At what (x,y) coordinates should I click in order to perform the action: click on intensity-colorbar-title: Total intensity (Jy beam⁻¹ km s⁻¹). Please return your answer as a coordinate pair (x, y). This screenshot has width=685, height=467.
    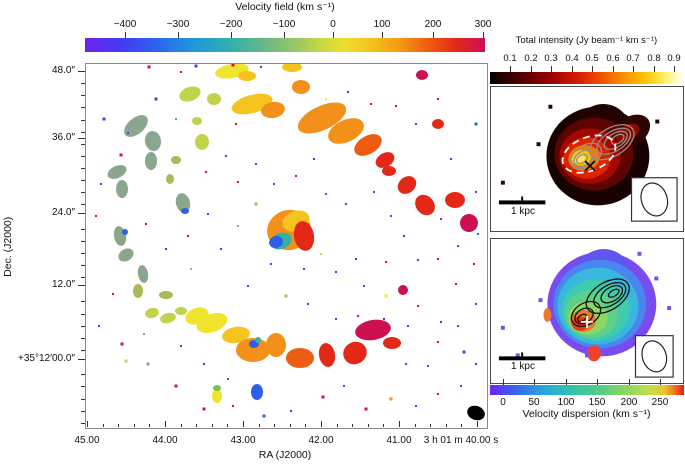
    Looking at the image, I should click on (586, 40).